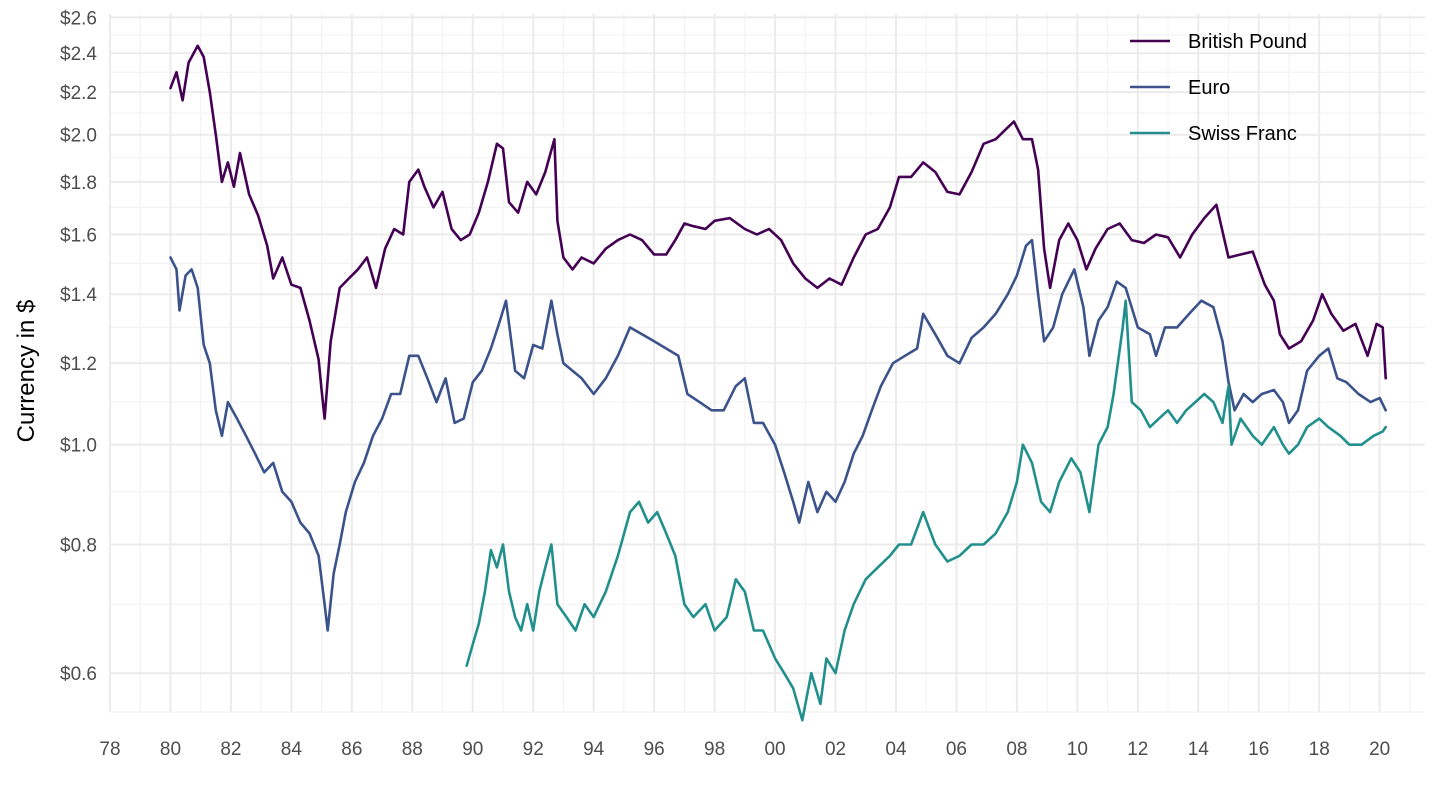 This screenshot has height=810, width=1440. Describe the element at coordinates (594, 749) in the screenshot. I see `x-tick-label: 94` at that location.